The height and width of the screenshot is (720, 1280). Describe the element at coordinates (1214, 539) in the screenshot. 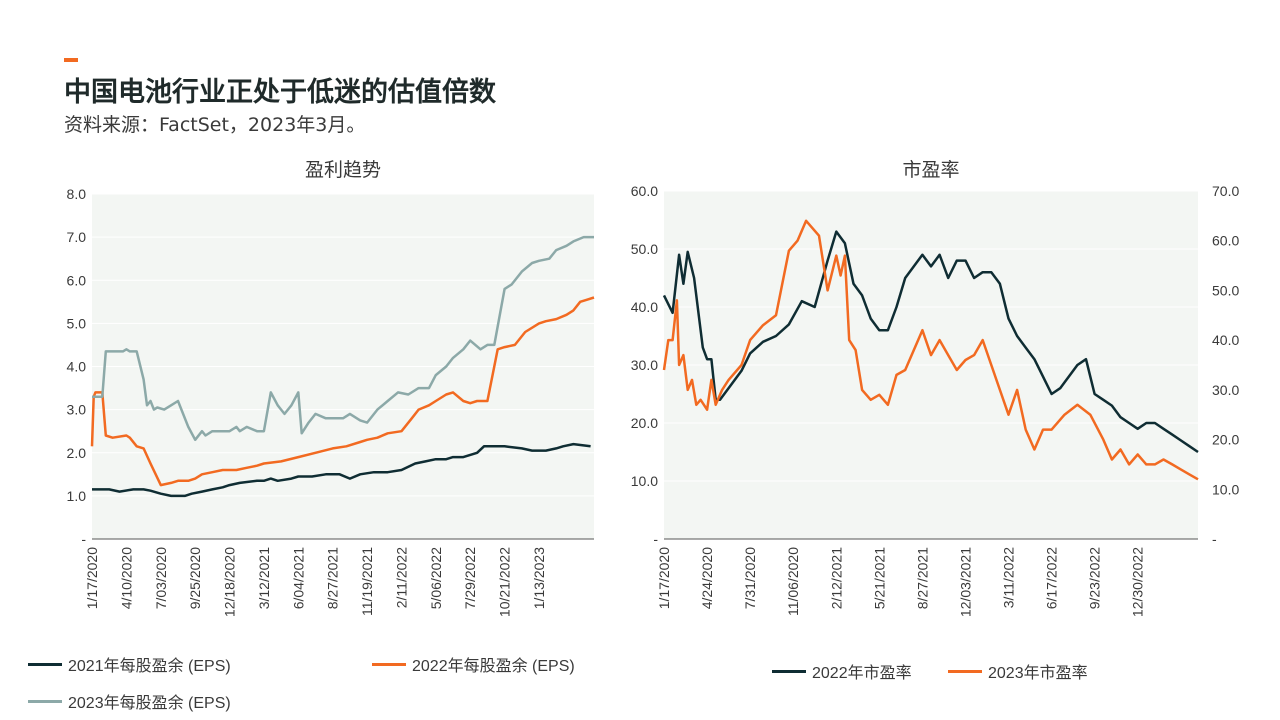

I see `pe-y-right-tick-label: -` at that location.